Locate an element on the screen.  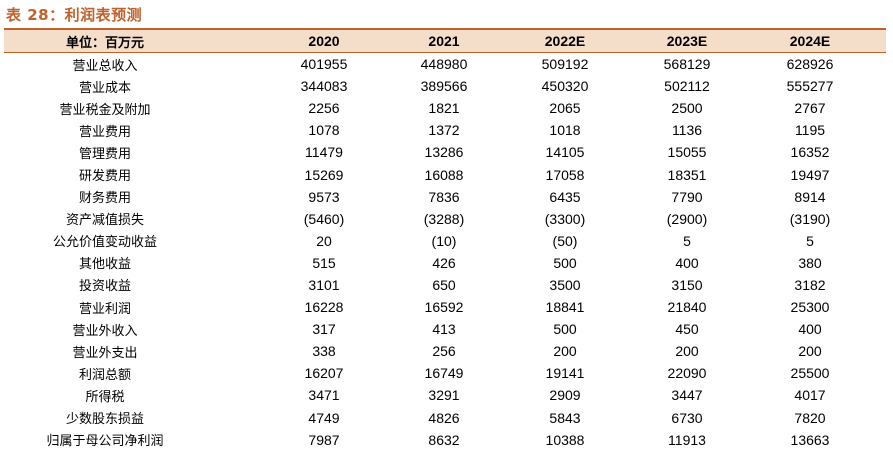
header-year-2021: 2021 is located at coordinates (444, 41).